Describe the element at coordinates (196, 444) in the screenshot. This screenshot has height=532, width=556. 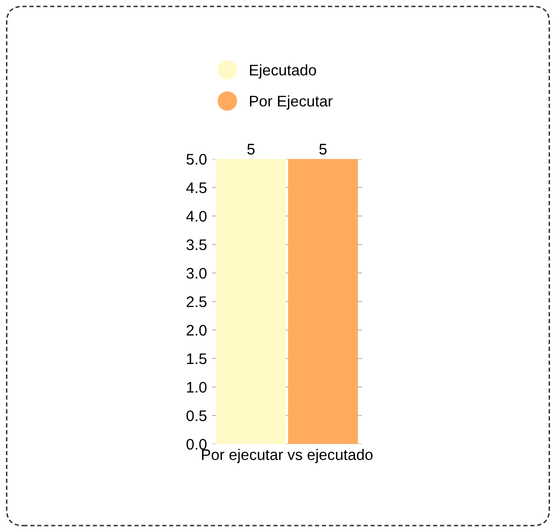
I see `y-tick-label: 0.0` at that location.